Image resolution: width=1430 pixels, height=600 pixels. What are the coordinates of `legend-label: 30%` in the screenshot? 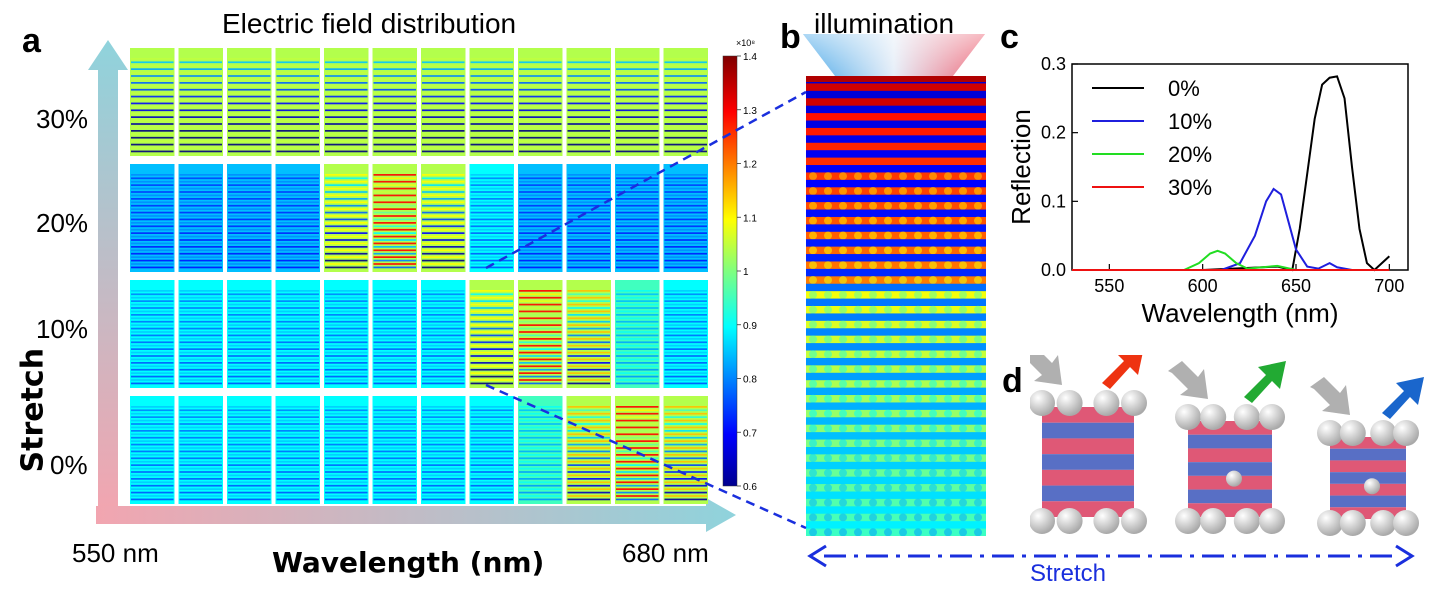 It's located at (1190, 187).